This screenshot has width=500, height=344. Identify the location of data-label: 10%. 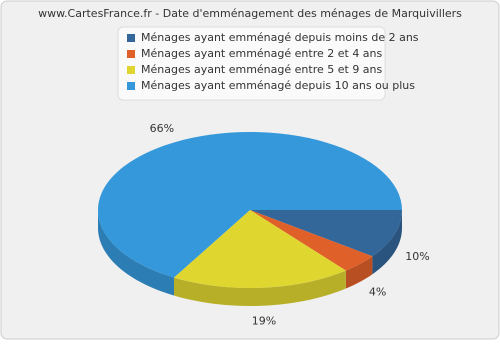
(417, 256).